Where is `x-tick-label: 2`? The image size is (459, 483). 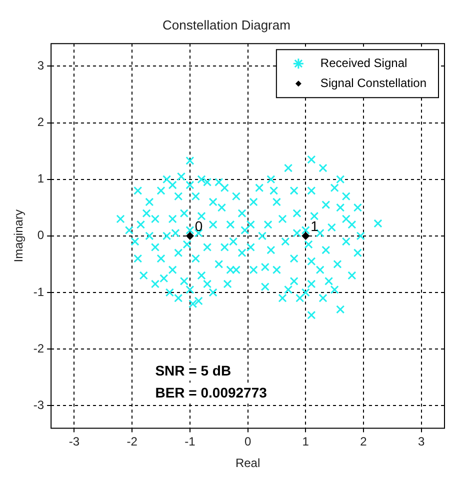 x-tick-label: 2 is located at coordinates (364, 441).